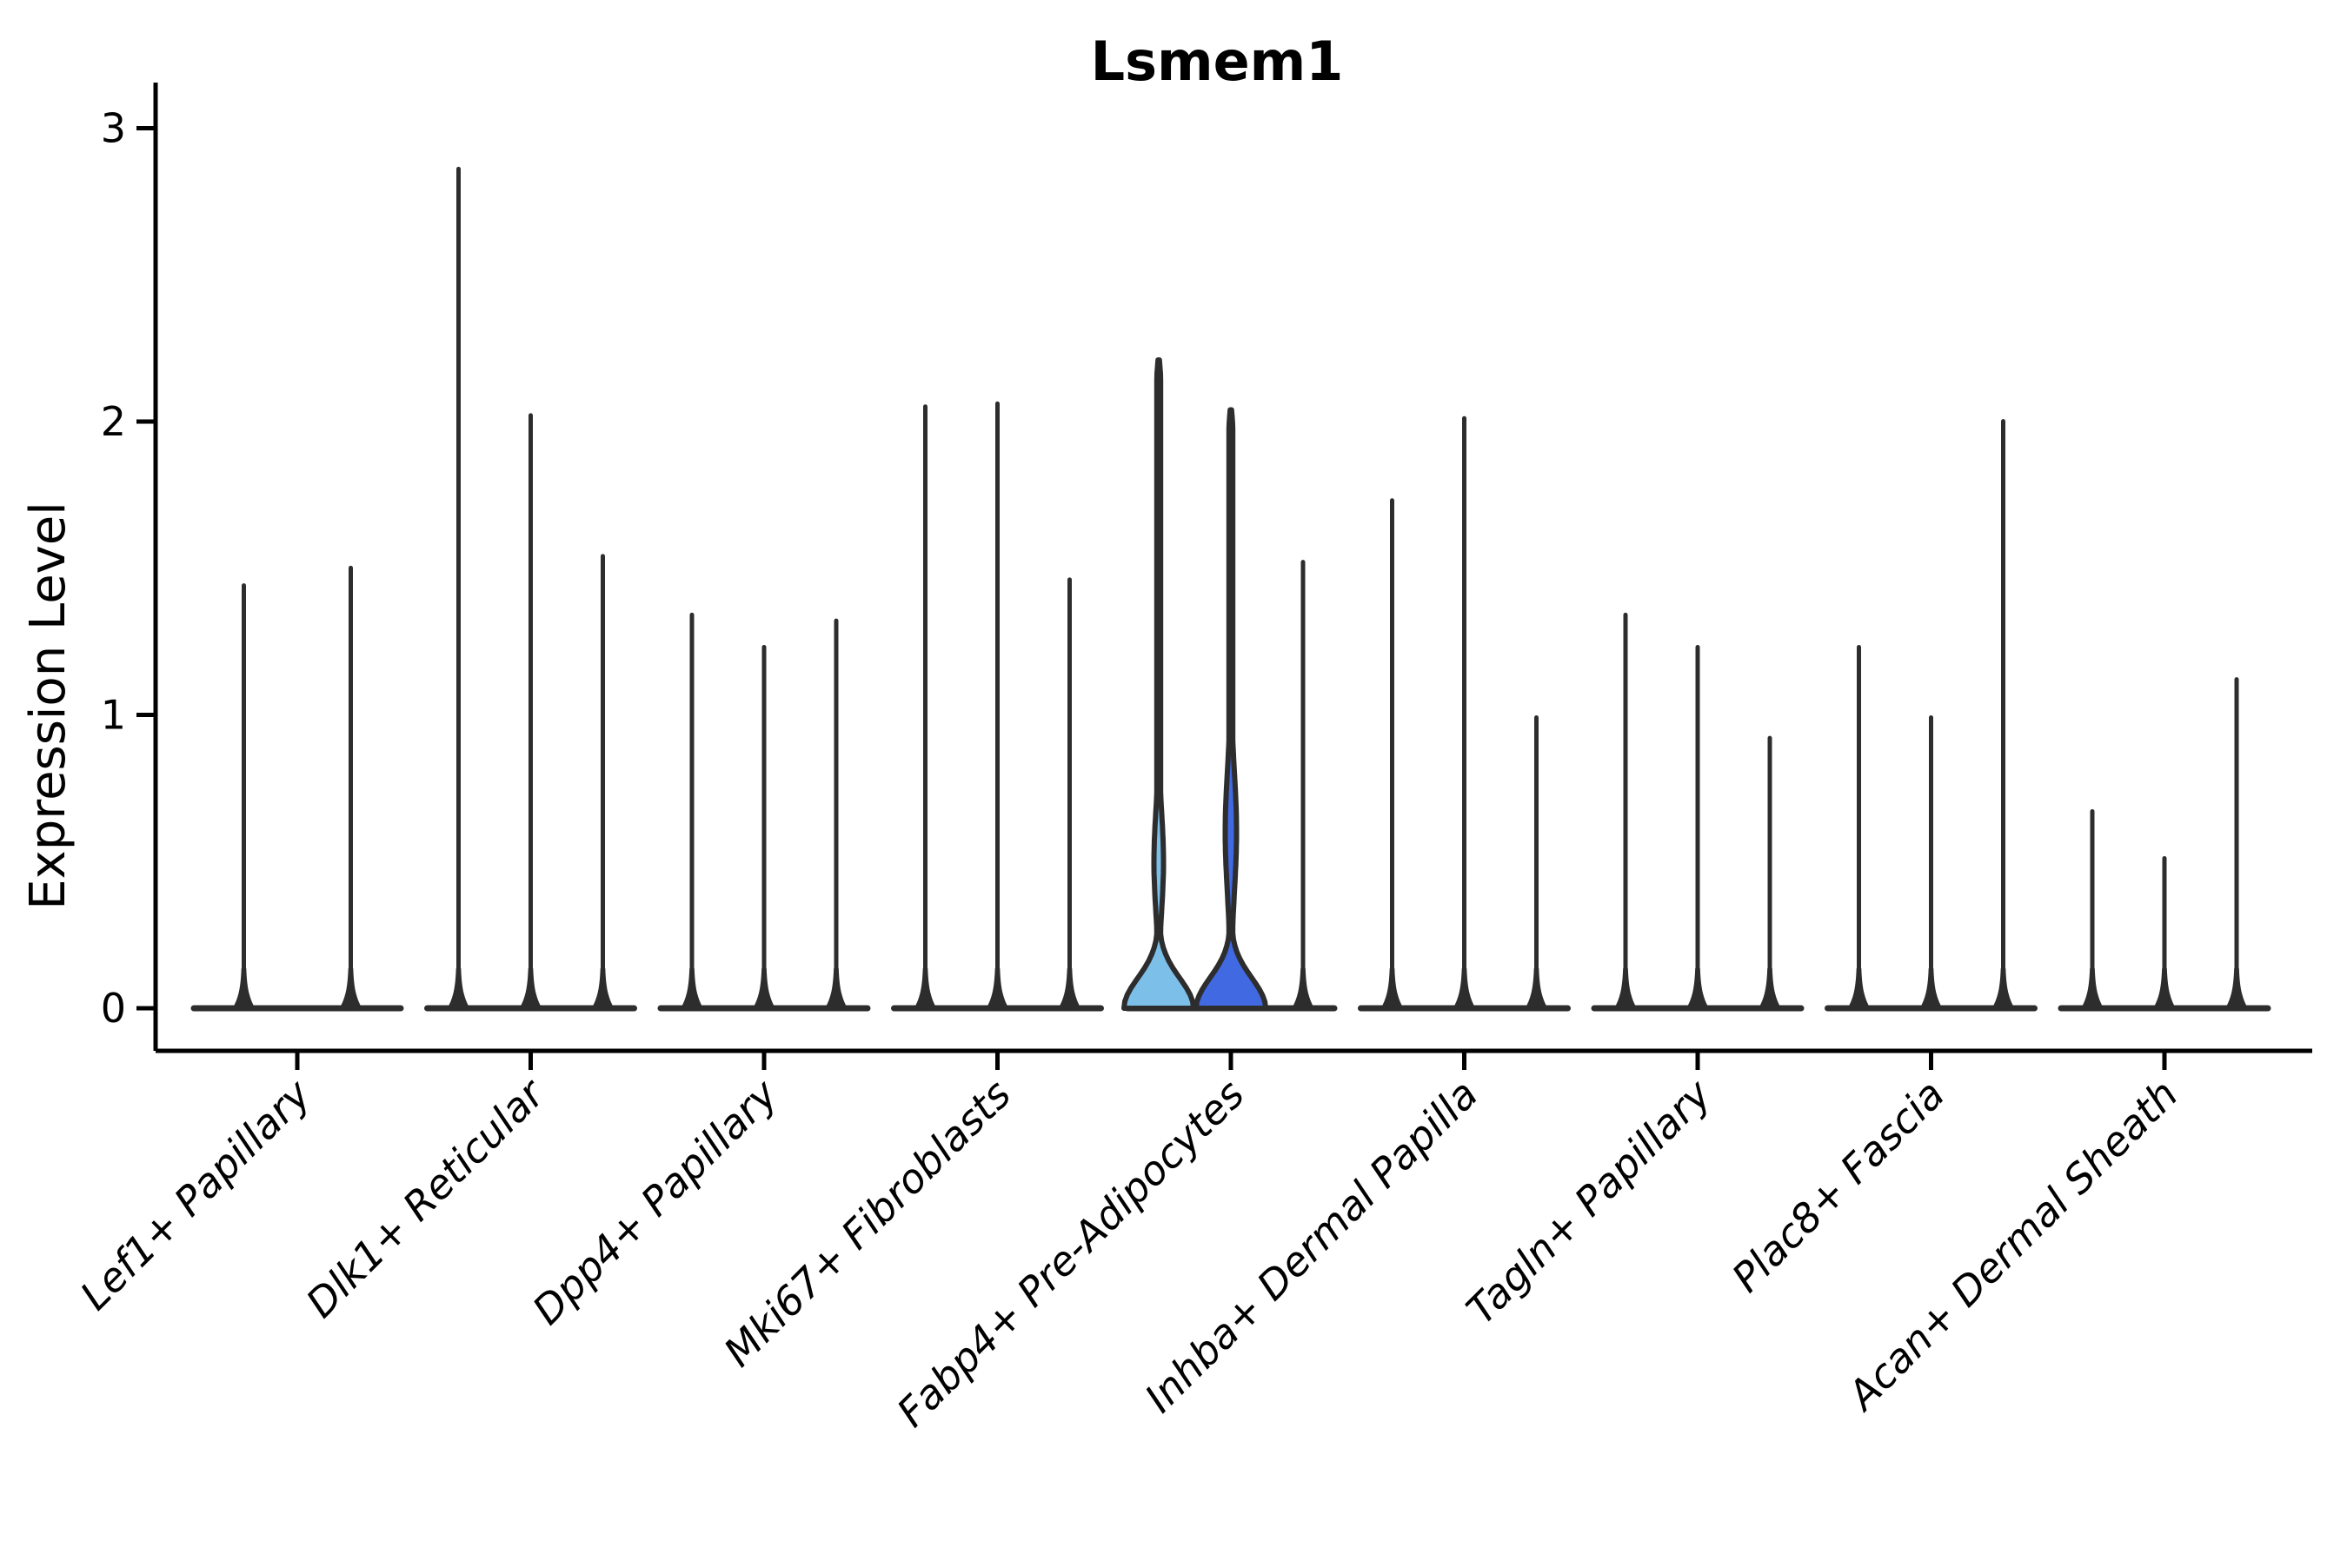 This screenshot has width=2347, height=1568. Describe the element at coordinates (114, 1008) in the screenshot. I see `y-tick-label: 0` at that location.